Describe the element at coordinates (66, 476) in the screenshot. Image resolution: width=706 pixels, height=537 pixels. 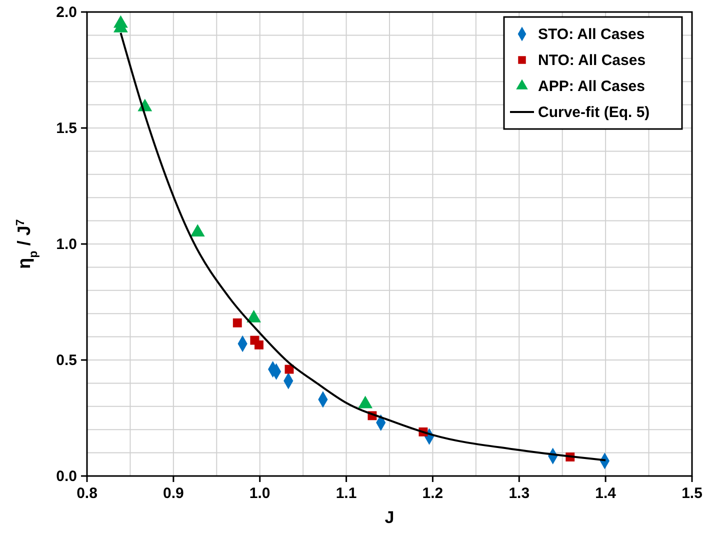
I see `y-tick-label: 0.0` at that location.